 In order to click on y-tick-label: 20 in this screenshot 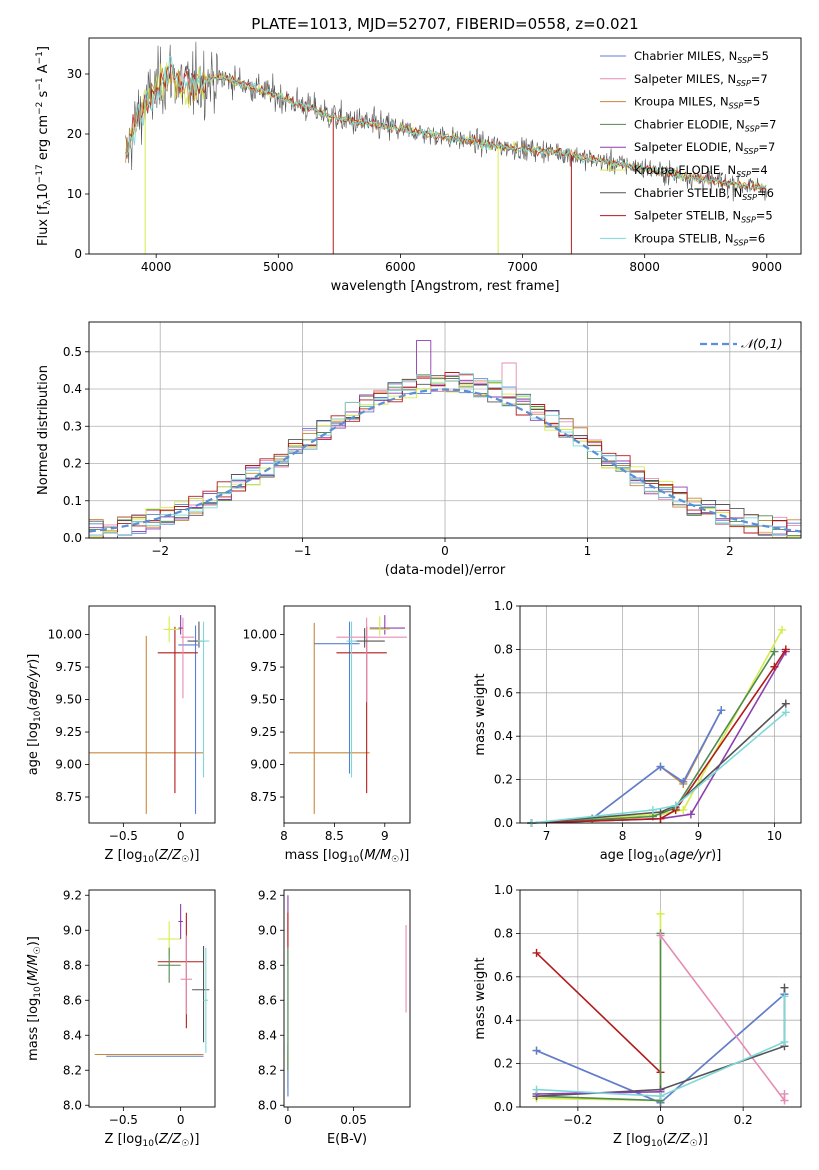, I will do `click(74, 134)`.